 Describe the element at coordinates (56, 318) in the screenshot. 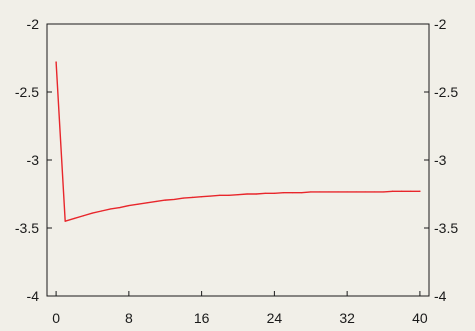

I see `x-tick-label: 0` at that location.